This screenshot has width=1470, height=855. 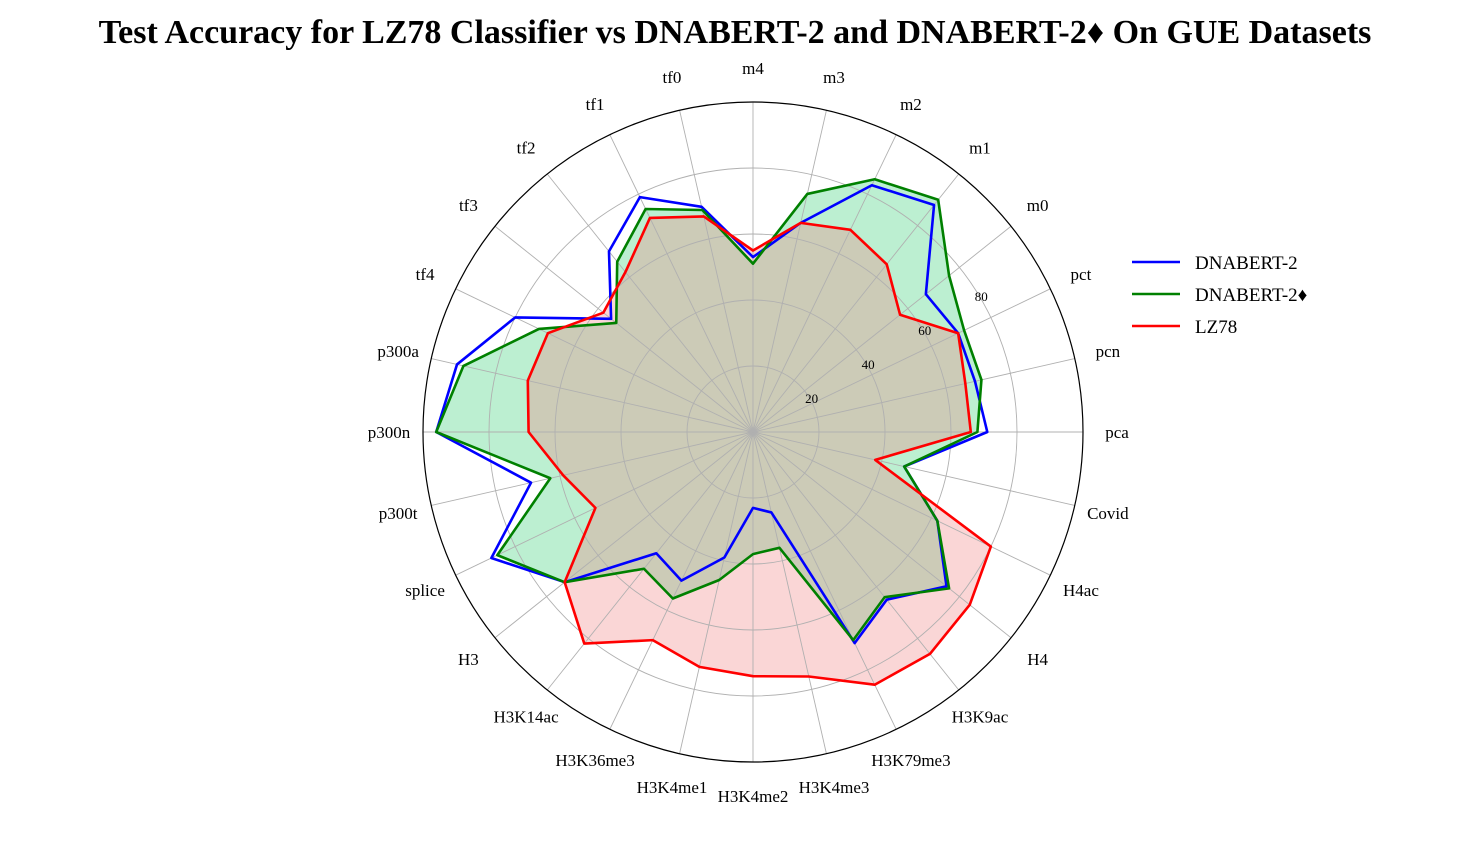 I want to click on spoke-splice, so click(x=604, y=503).